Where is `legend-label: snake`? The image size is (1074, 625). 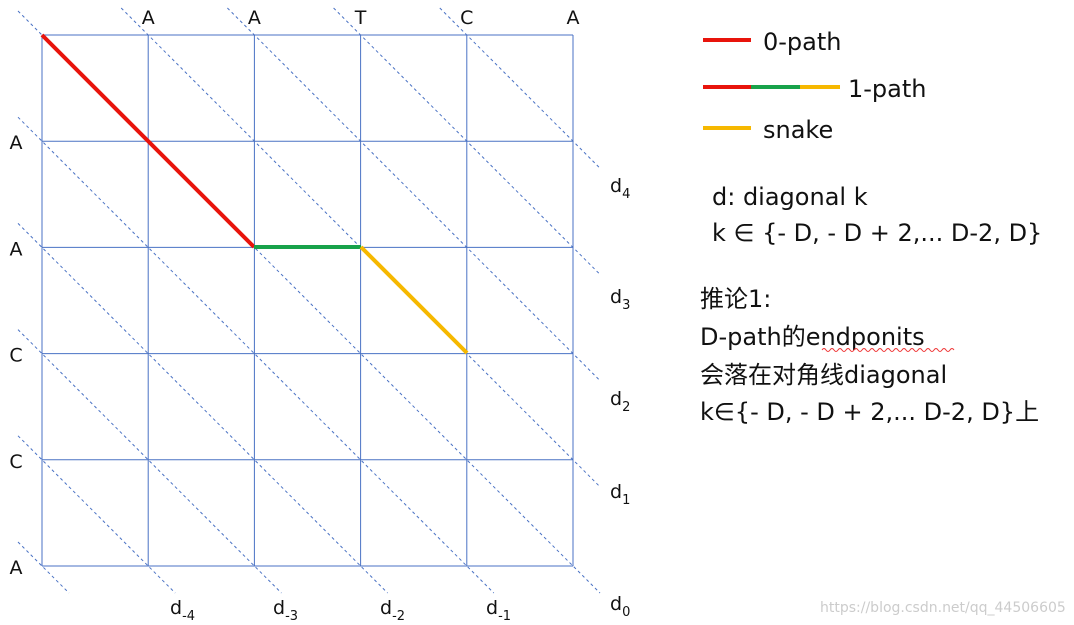
legend-label: snake is located at coordinates (798, 130).